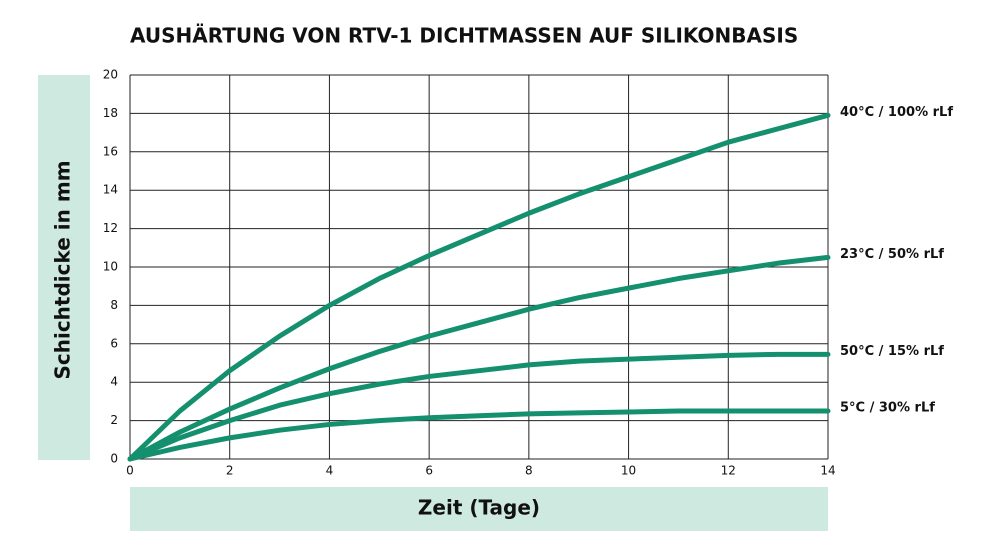 Image resolution: width=984 pixels, height=554 pixels. I want to click on series-label: 50°C / 15% rLf, so click(892, 351).